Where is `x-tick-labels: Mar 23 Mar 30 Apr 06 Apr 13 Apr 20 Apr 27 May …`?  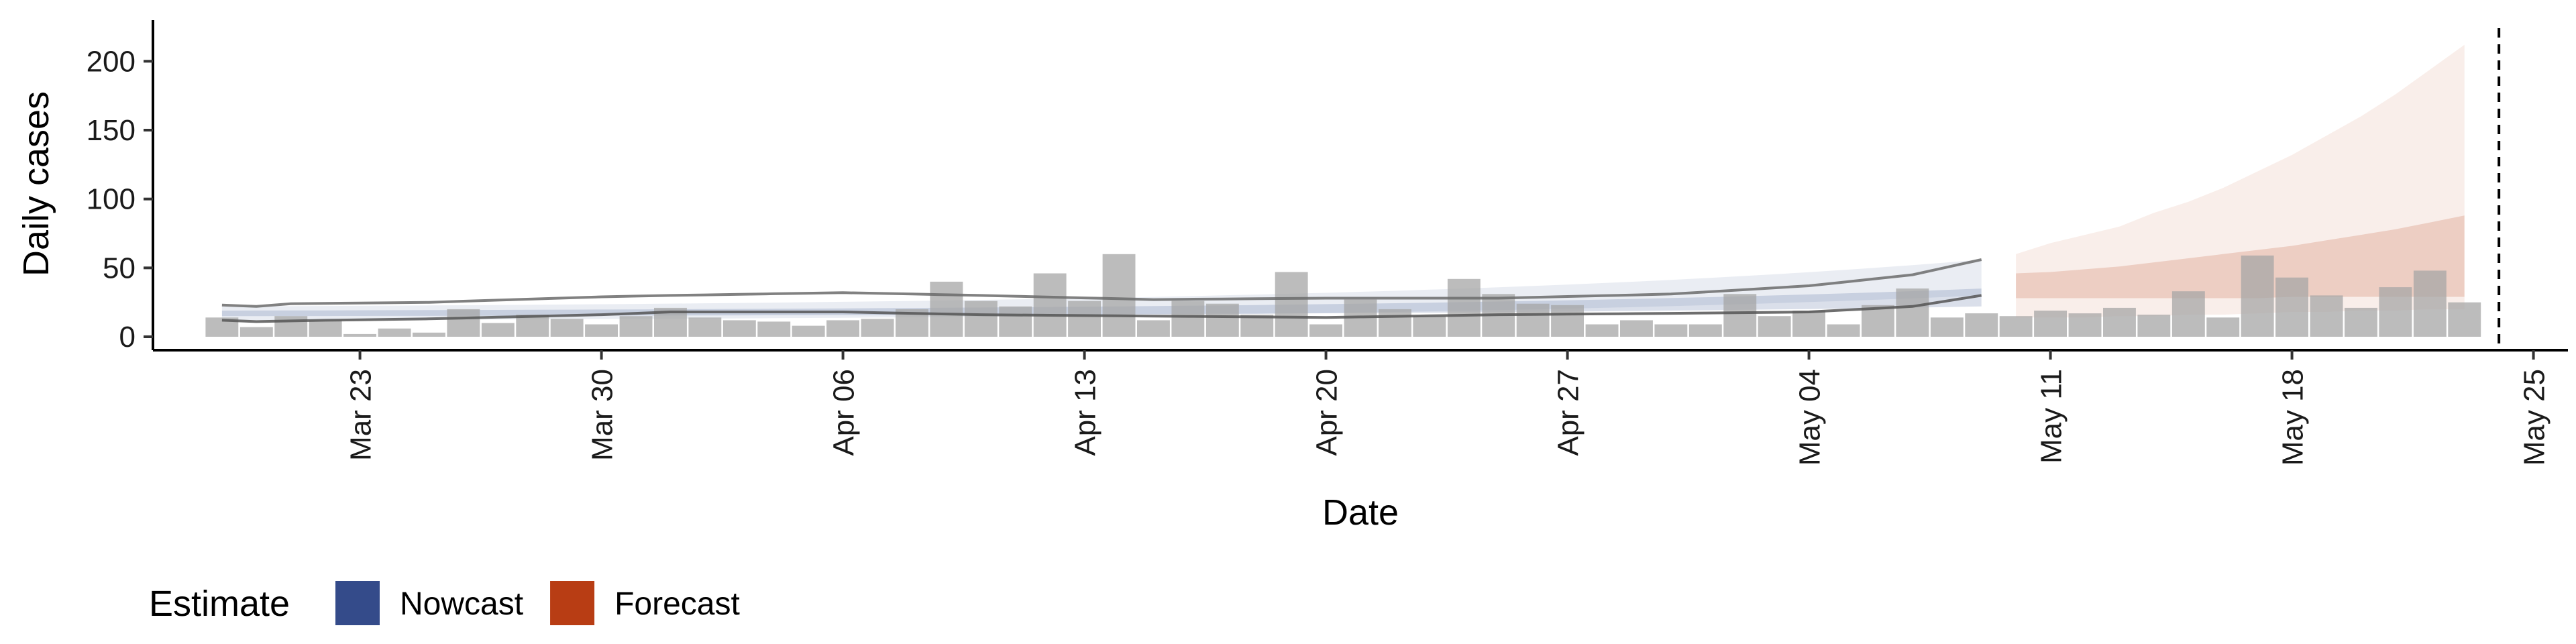 x-tick-labels: Mar 23 Mar 30 Apr 06 Apr 13 Apr 20 Apr 27 May … is located at coordinates (1448, 417).